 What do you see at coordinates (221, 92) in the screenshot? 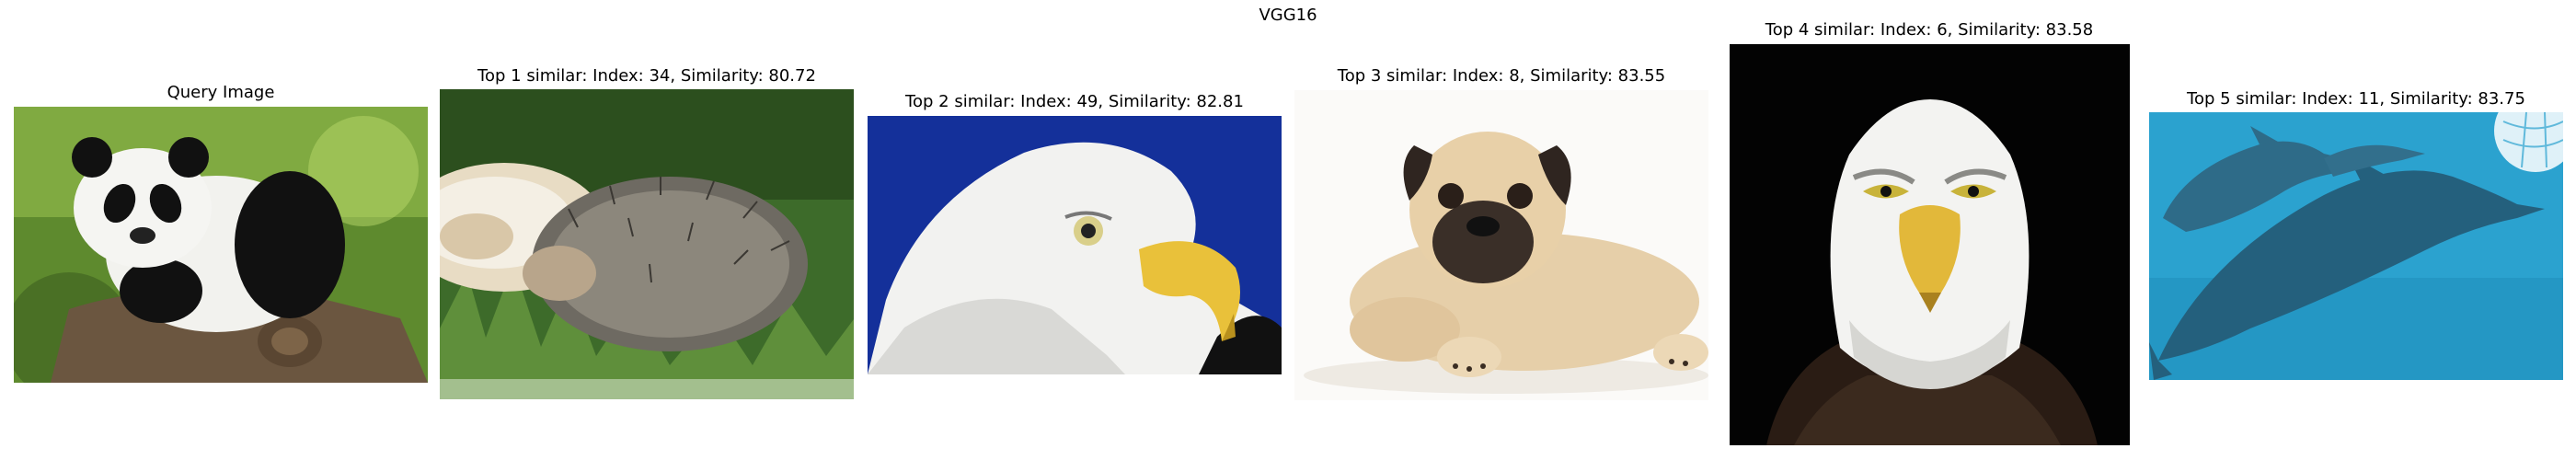
I see `query-image-title: Query Image` at bounding box center [221, 92].